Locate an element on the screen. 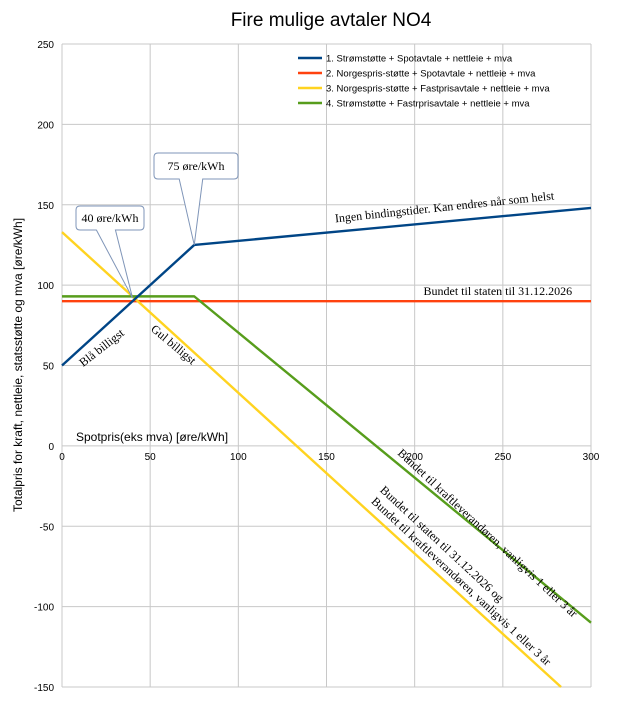  y-tick-label: -100 is located at coordinates (44, 608).